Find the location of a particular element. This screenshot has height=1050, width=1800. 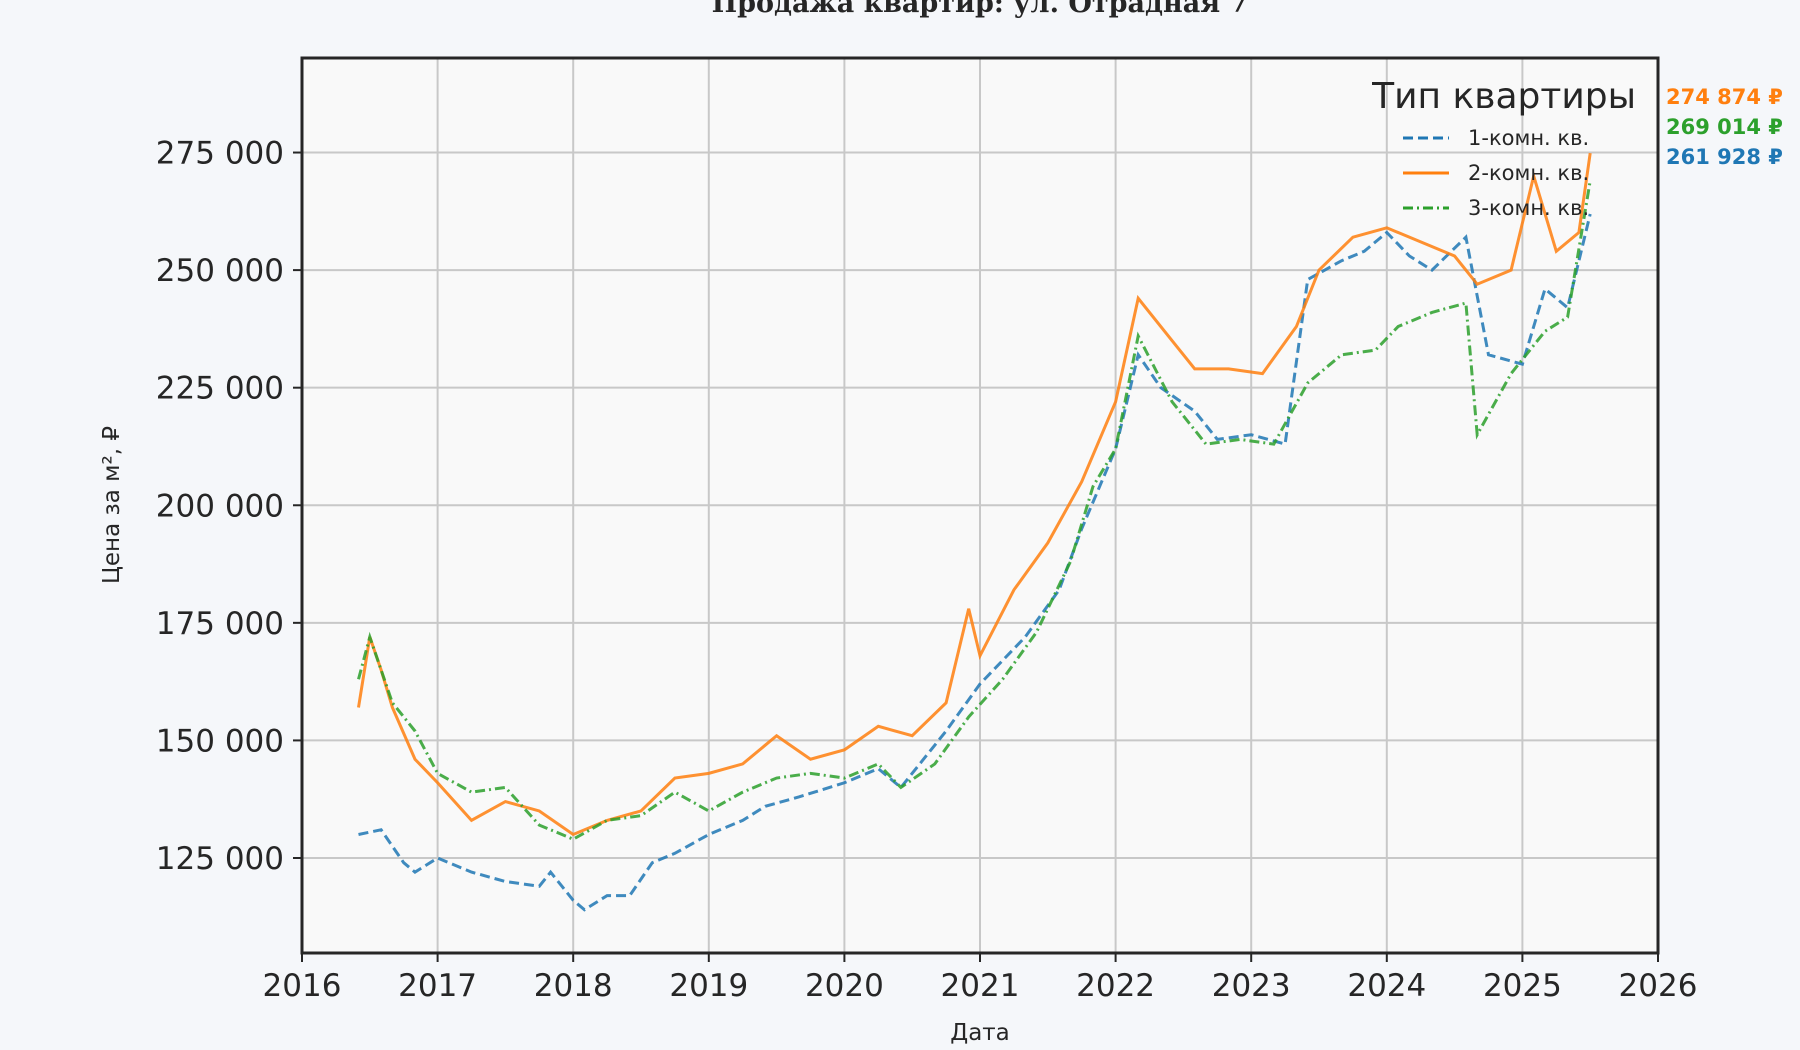

x-tick-label: 2018 is located at coordinates (573, 986).